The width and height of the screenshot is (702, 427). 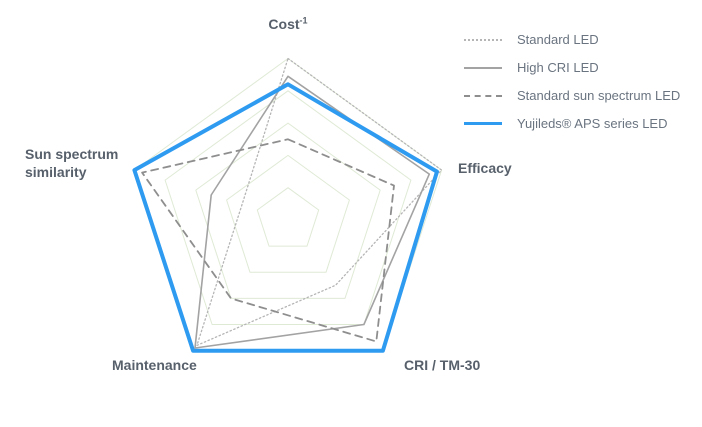 I want to click on legend-item-high-cri-led: High CRI LED, so click(x=572, y=67).